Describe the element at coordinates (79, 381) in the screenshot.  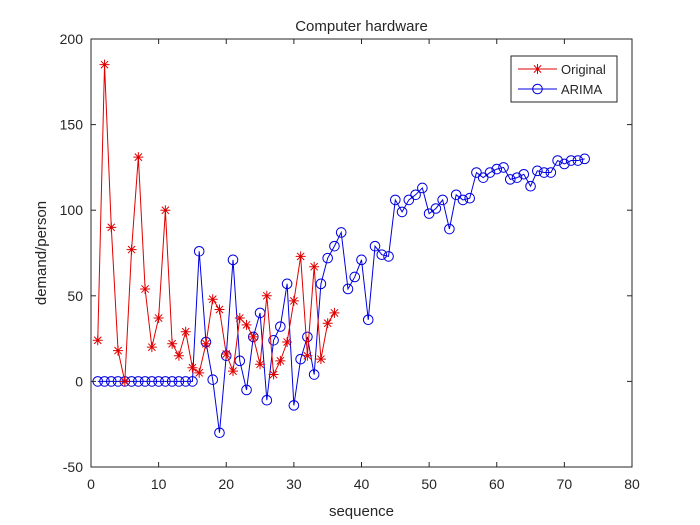
I see `y-tick-label: 0` at that location.